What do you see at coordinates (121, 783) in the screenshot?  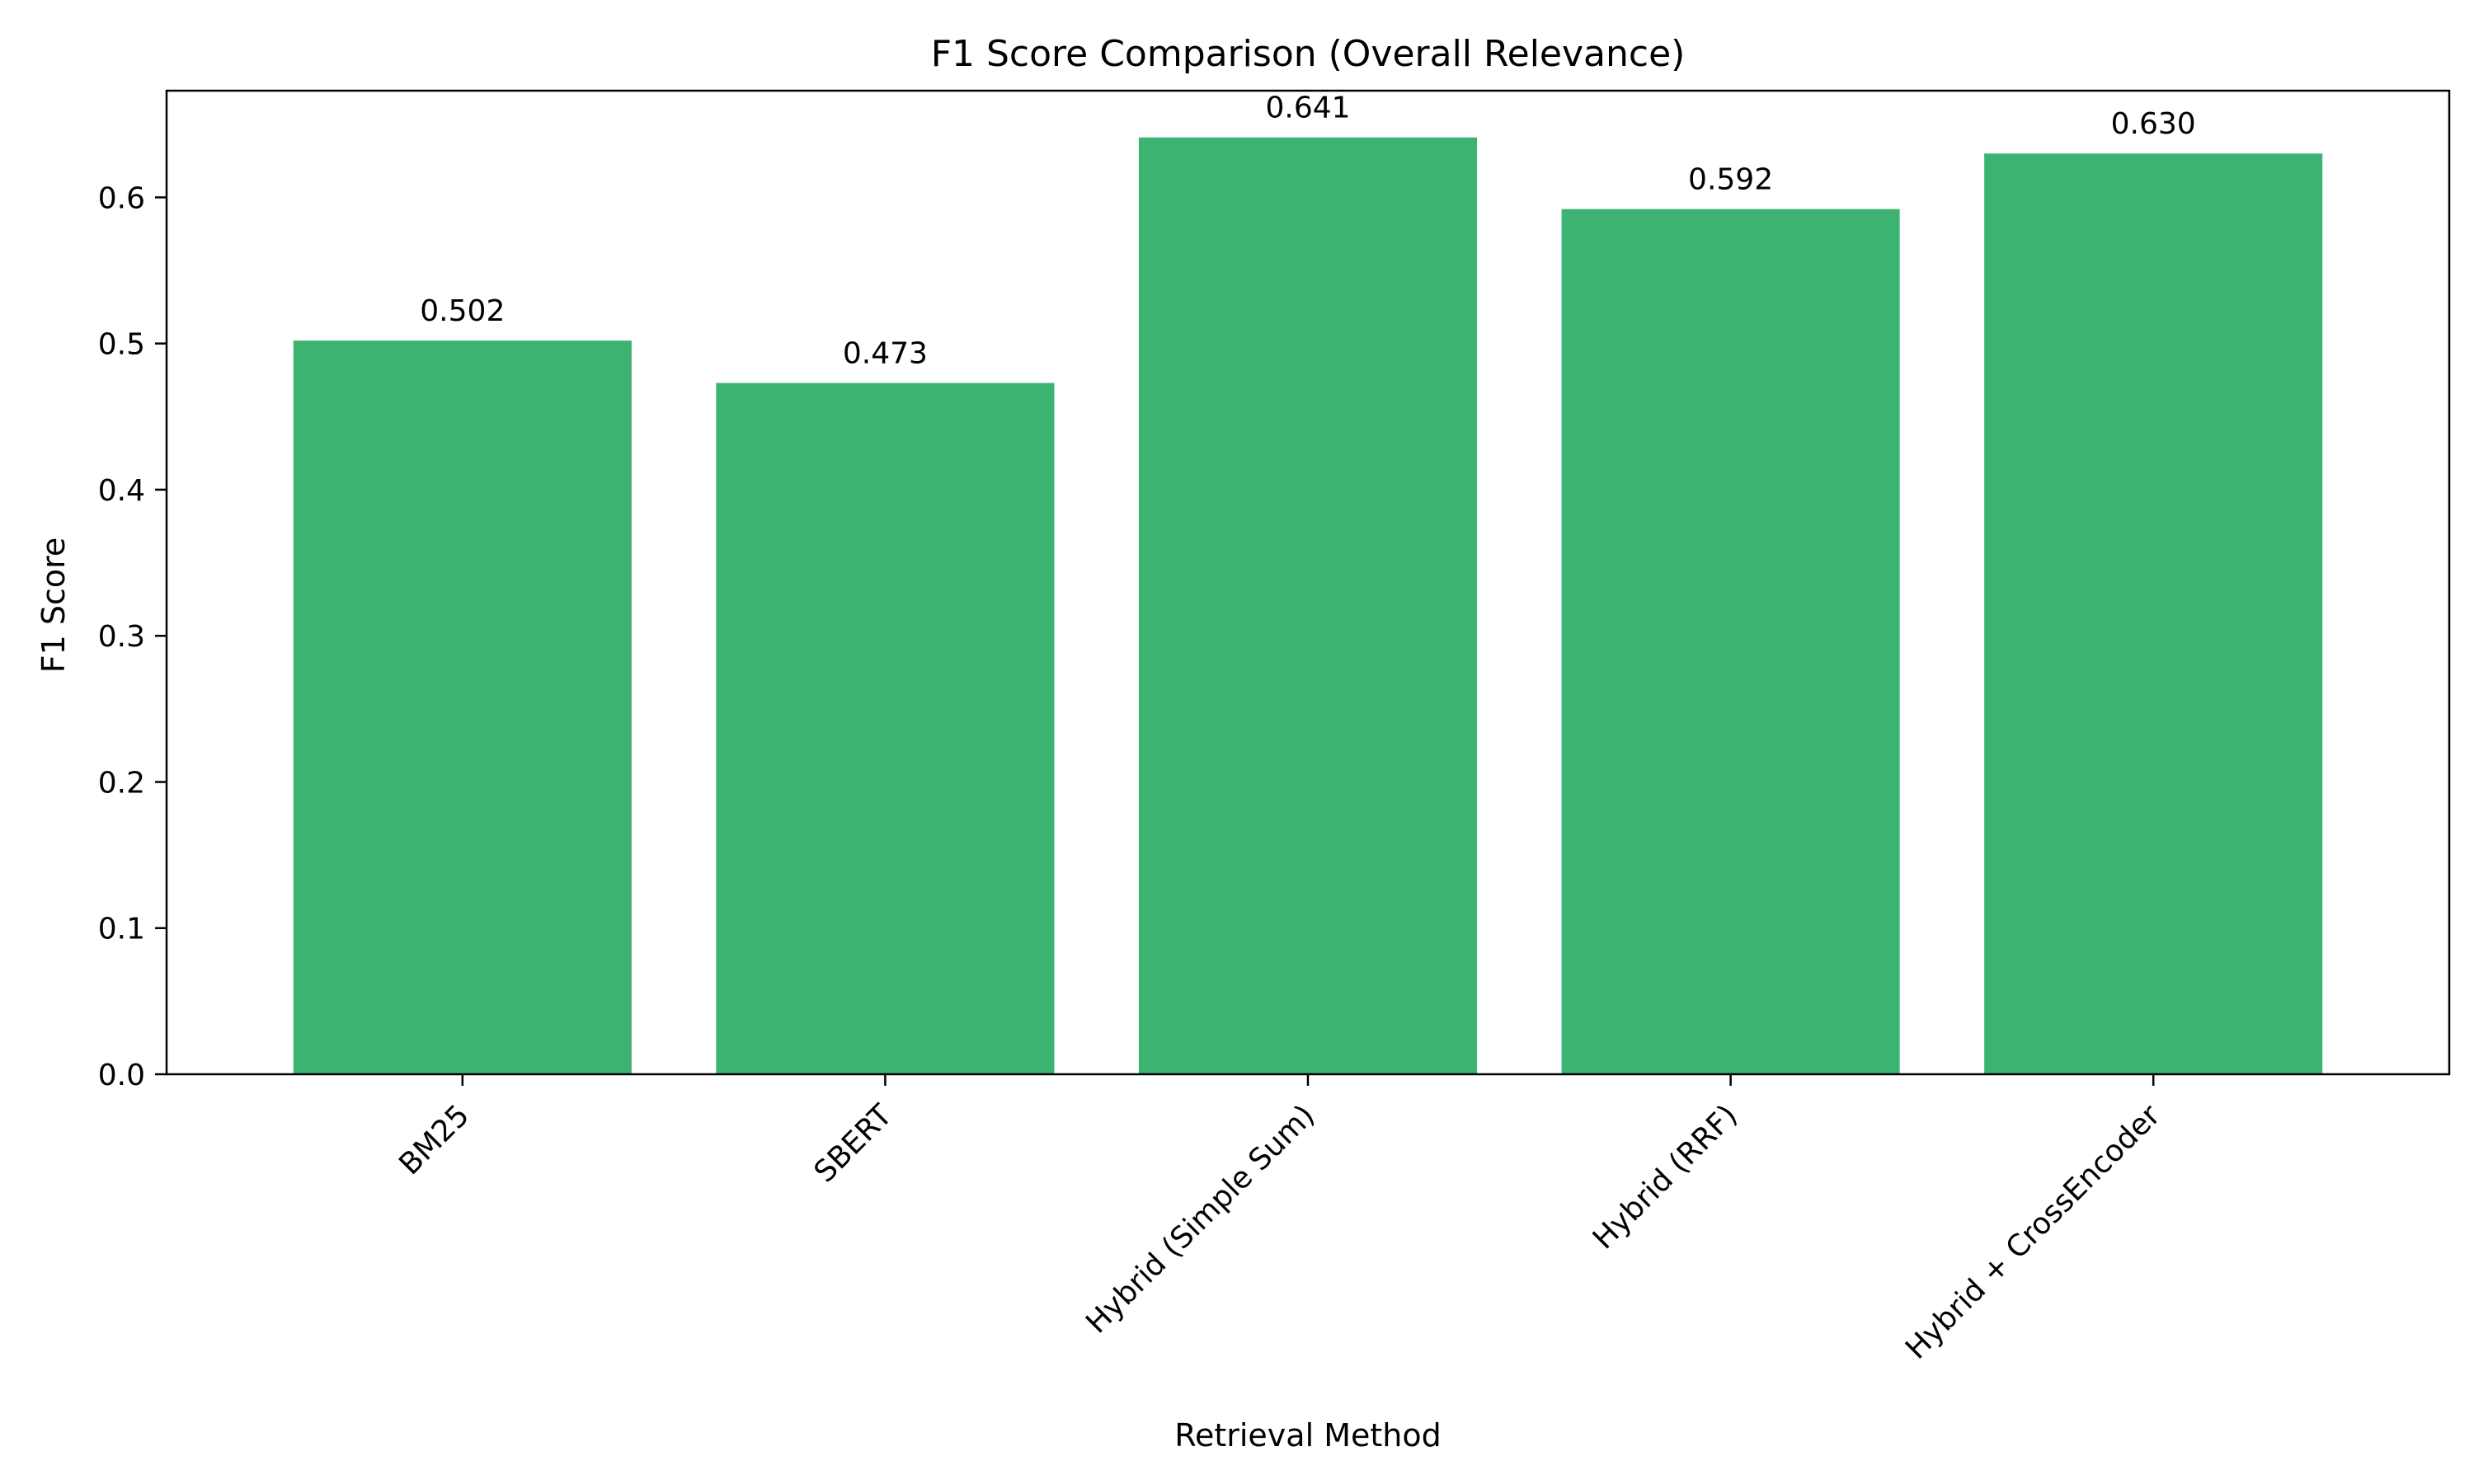 I see `y-tick-label-2: 0.2` at bounding box center [121, 783].